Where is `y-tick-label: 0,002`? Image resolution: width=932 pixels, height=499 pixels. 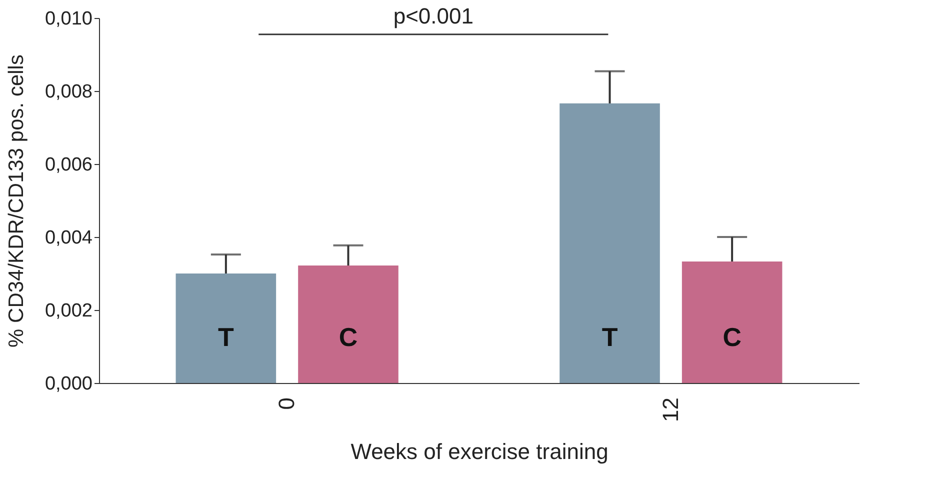 y-tick-label: 0,002 is located at coordinates (68, 311).